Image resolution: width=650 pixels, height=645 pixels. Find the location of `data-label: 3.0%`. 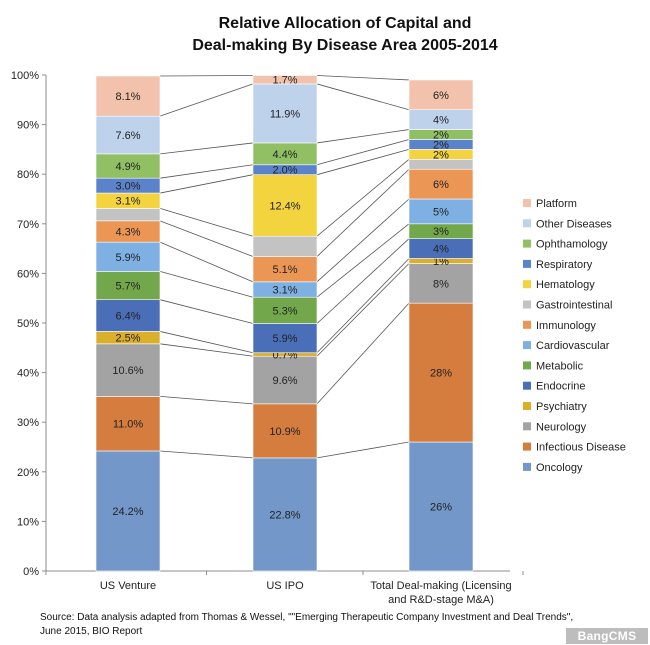

data-label: 3.0% is located at coordinates (127, 187).